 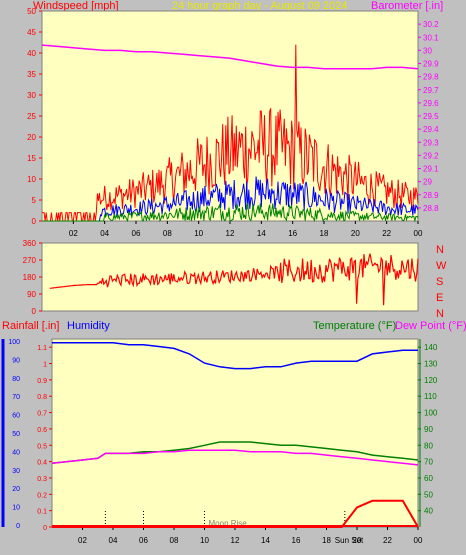 I want to click on wind-average-series, so click(x=230, y=199).